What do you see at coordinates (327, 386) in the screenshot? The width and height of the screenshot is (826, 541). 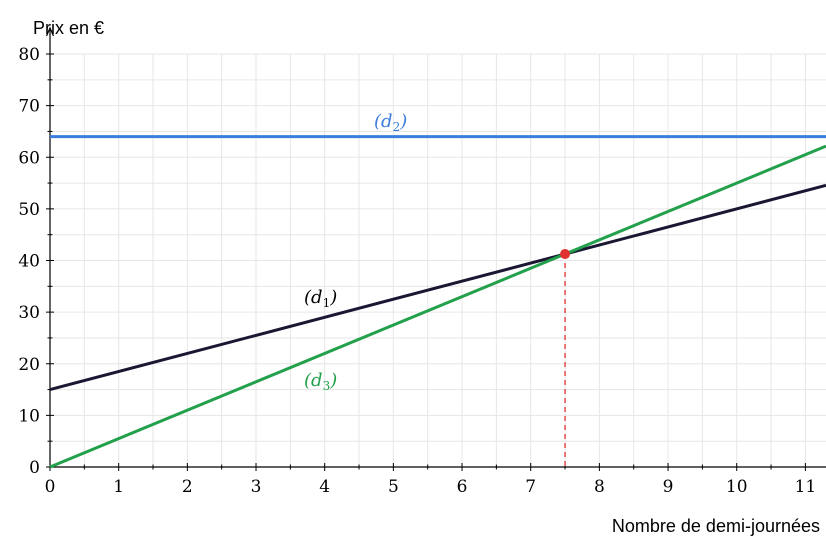 I see `series-label-d3-sub: 3` at bounding box center [327, 386].